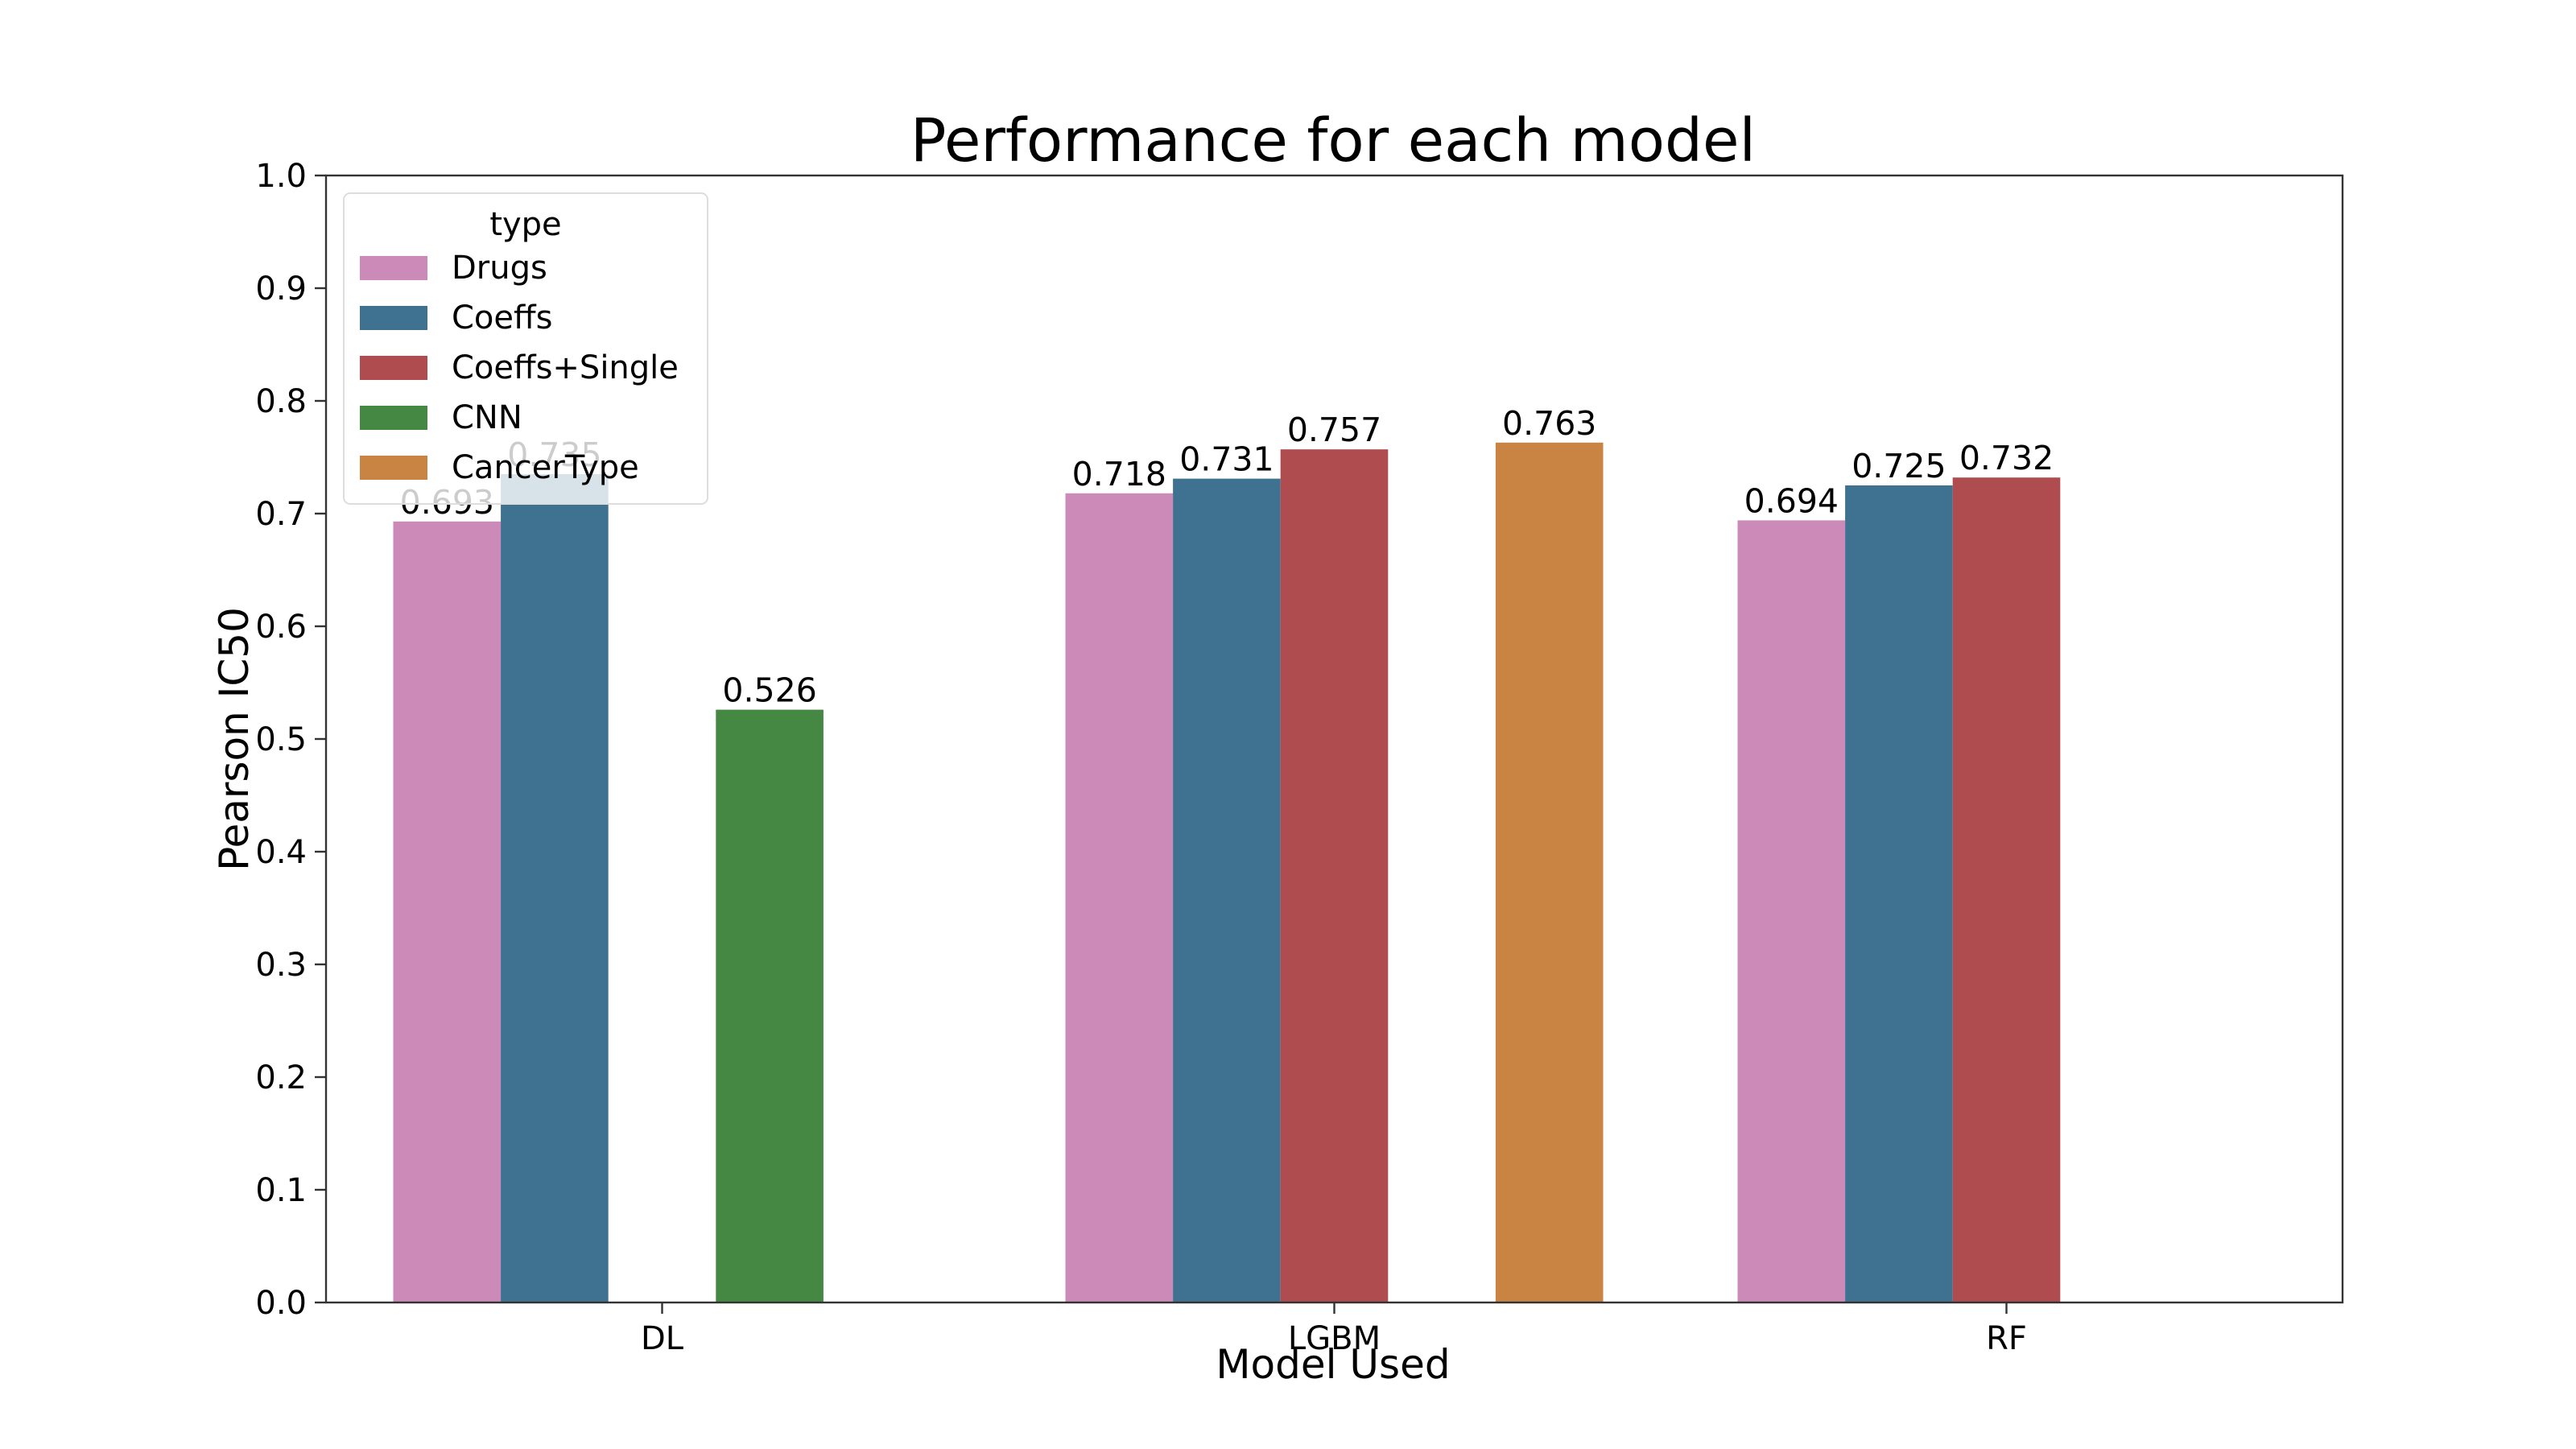 The height and width of the screenshot is (1449, 2576). Describe the element at coordinates (545, 467) in the screenshot. I see `legend-entry: CancerType` at that location.